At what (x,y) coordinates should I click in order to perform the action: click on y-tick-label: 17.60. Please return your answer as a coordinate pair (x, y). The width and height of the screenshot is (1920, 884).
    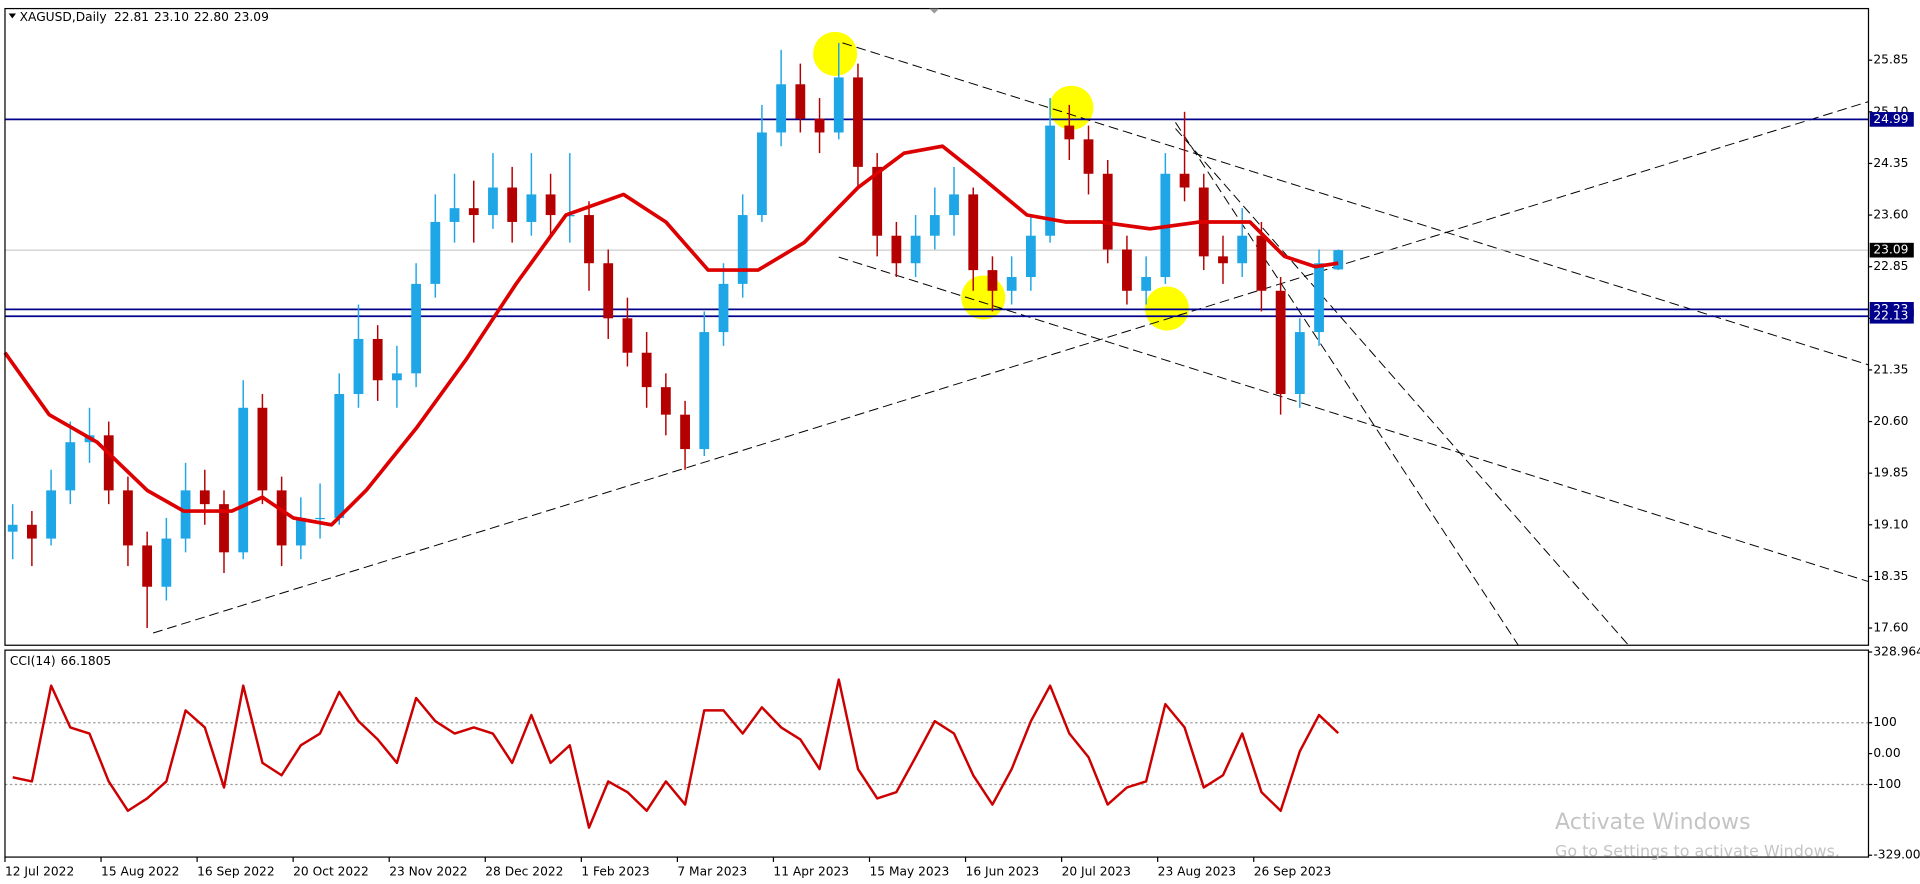
    Looking at the image, I should click on (1890, 628).